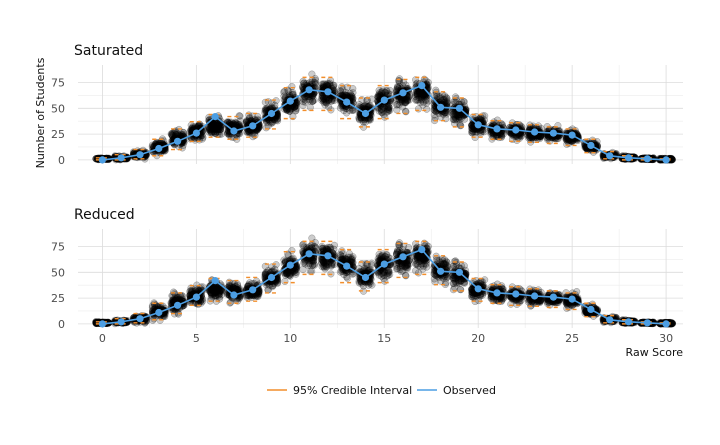  I want to click on panel-title: Reduced, so click(104, 215).